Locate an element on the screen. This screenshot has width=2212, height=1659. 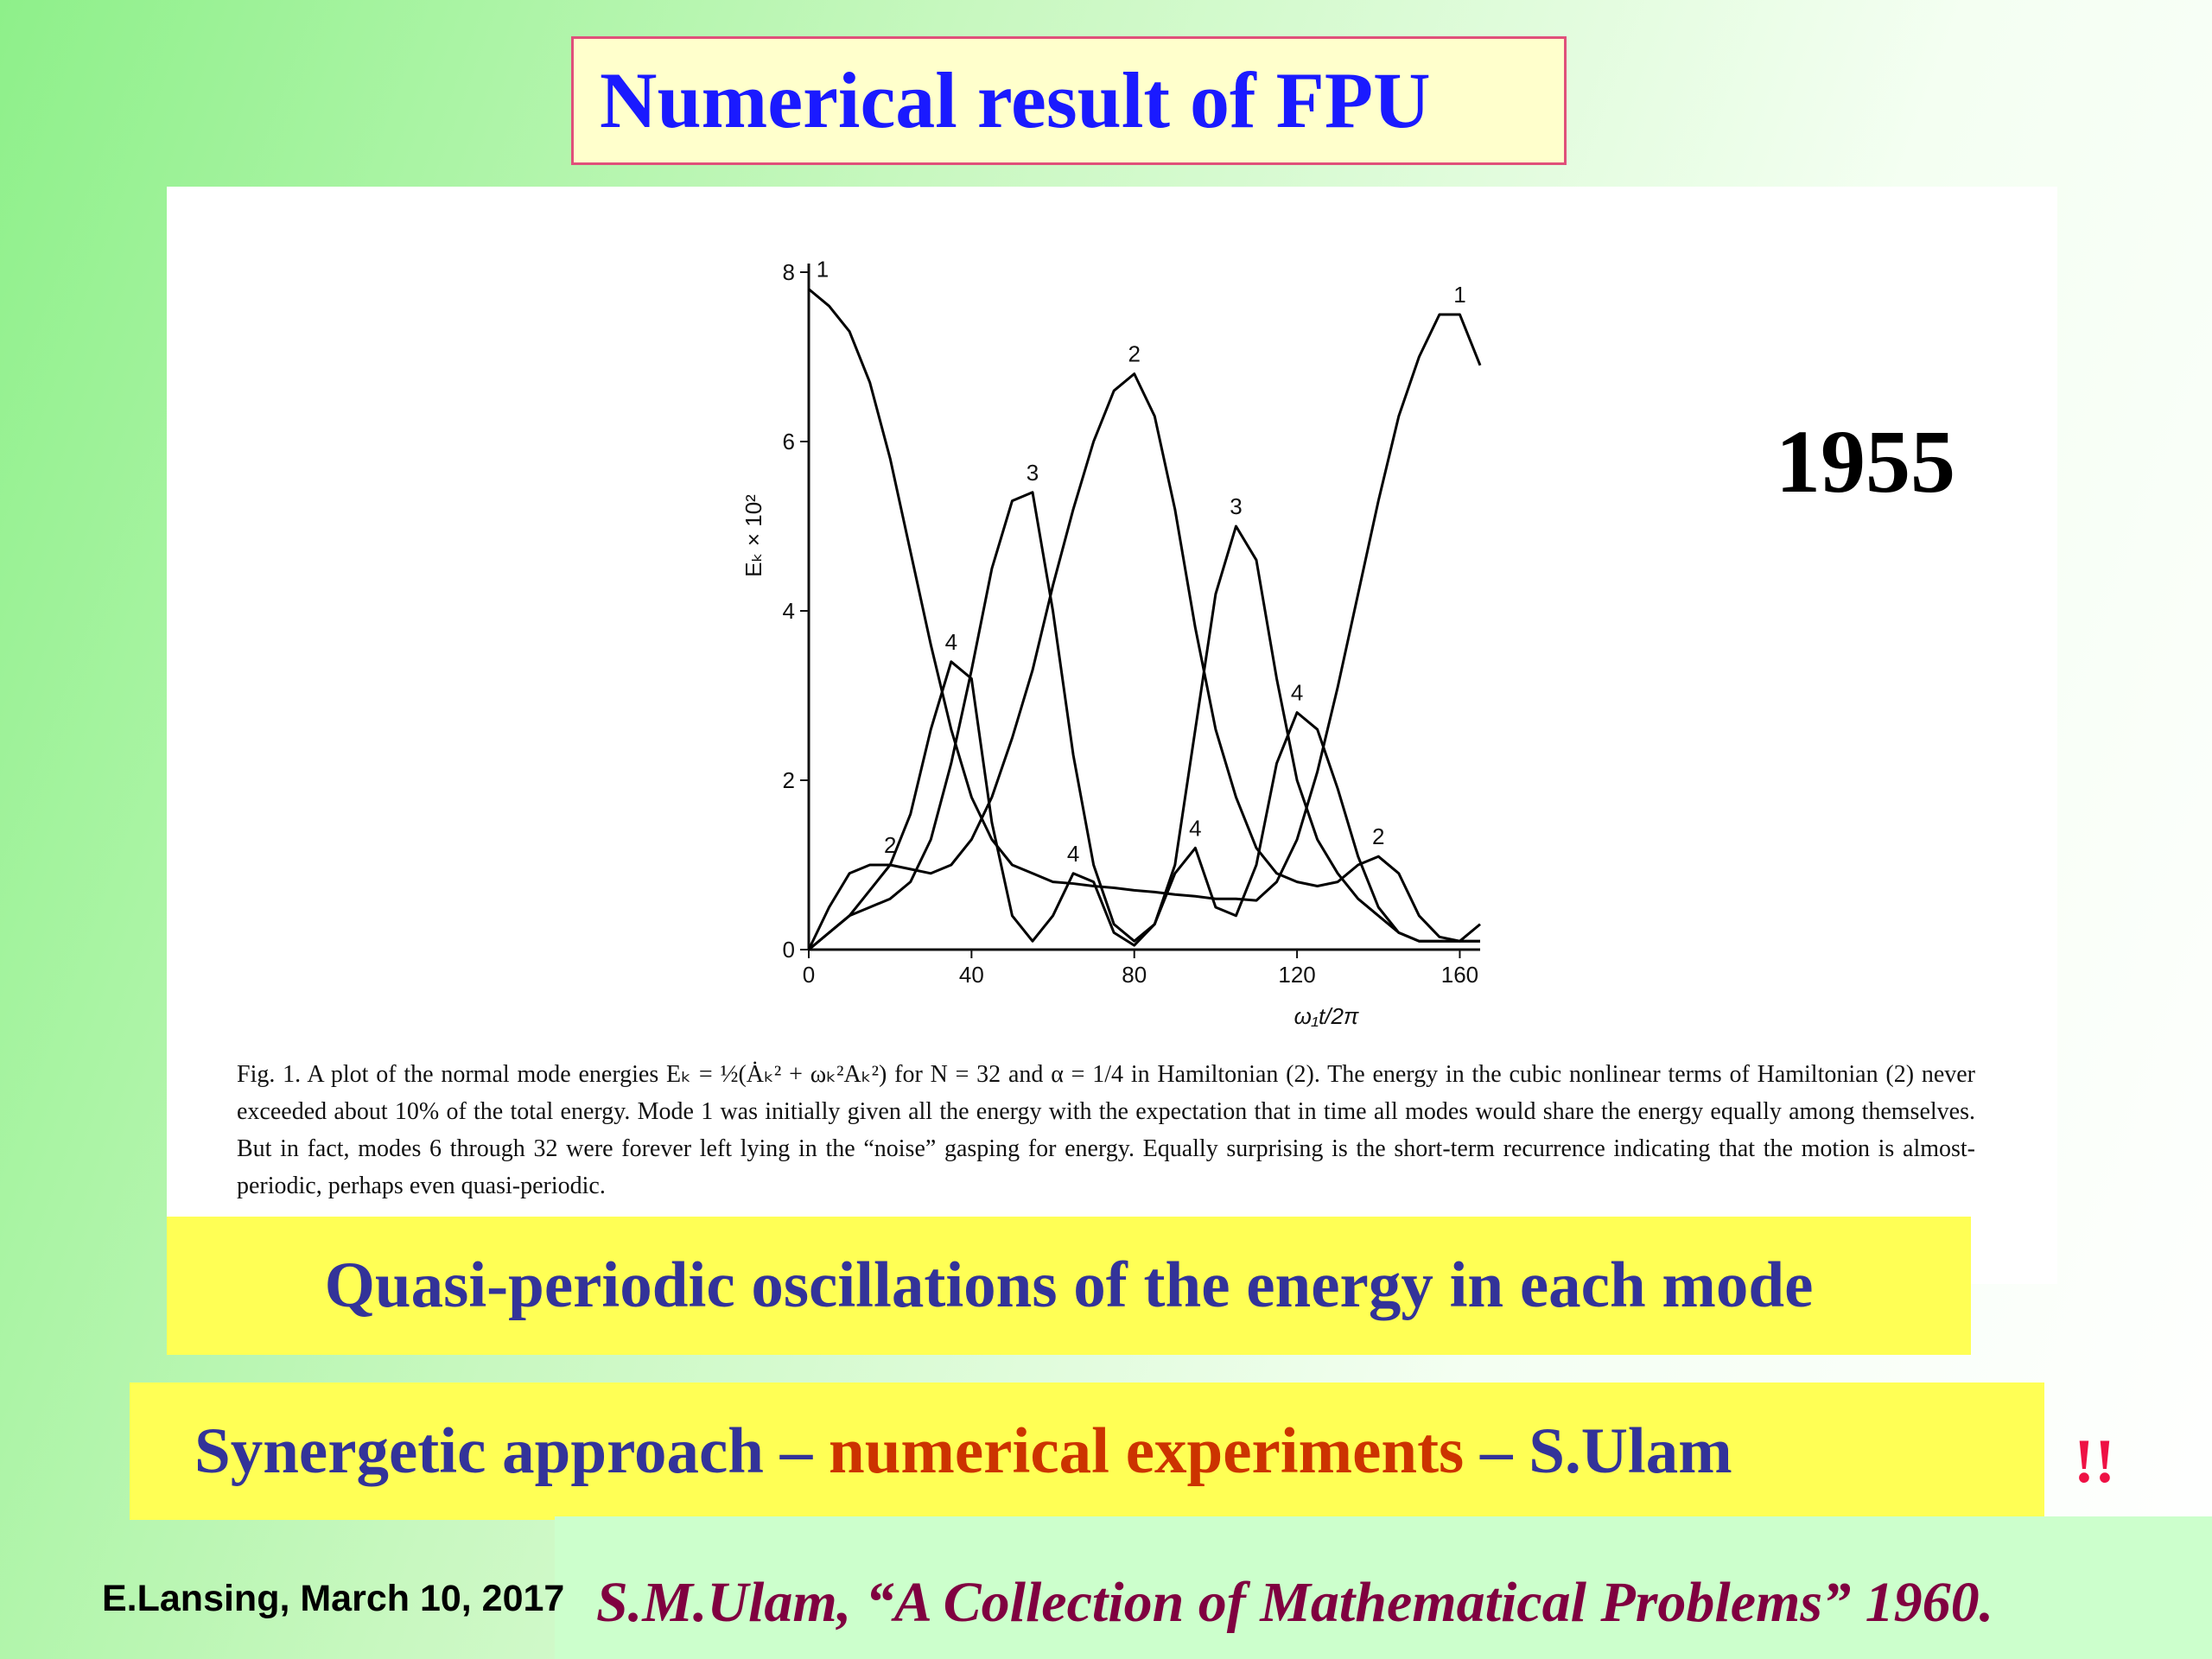
x-axis-label: ω₁t/2π is located at coordinates (1326, 1016).